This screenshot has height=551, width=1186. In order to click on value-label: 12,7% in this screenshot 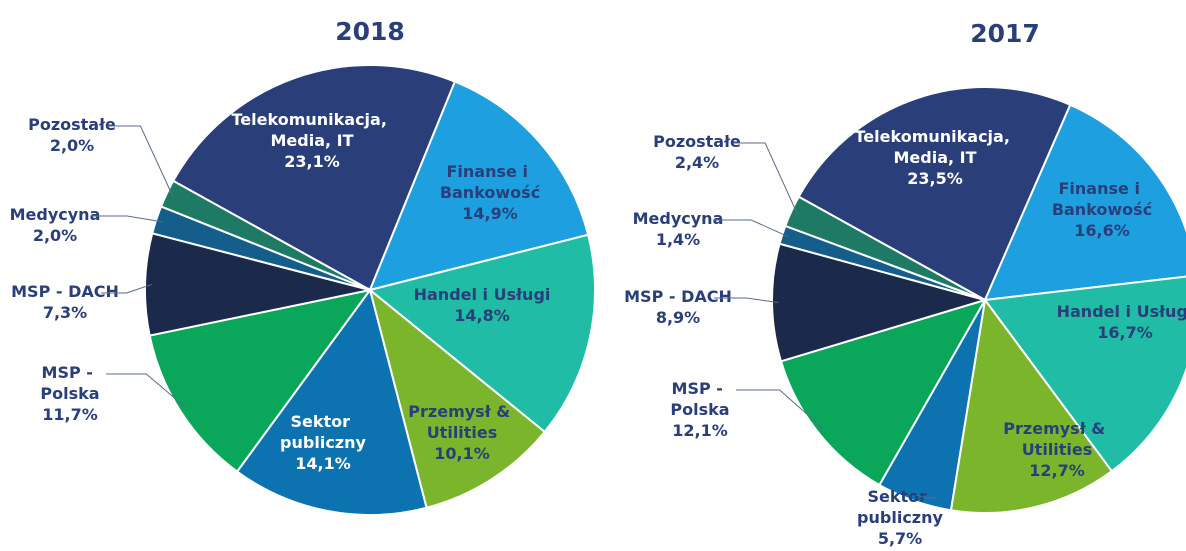, I will do `click(1057, 470)`.